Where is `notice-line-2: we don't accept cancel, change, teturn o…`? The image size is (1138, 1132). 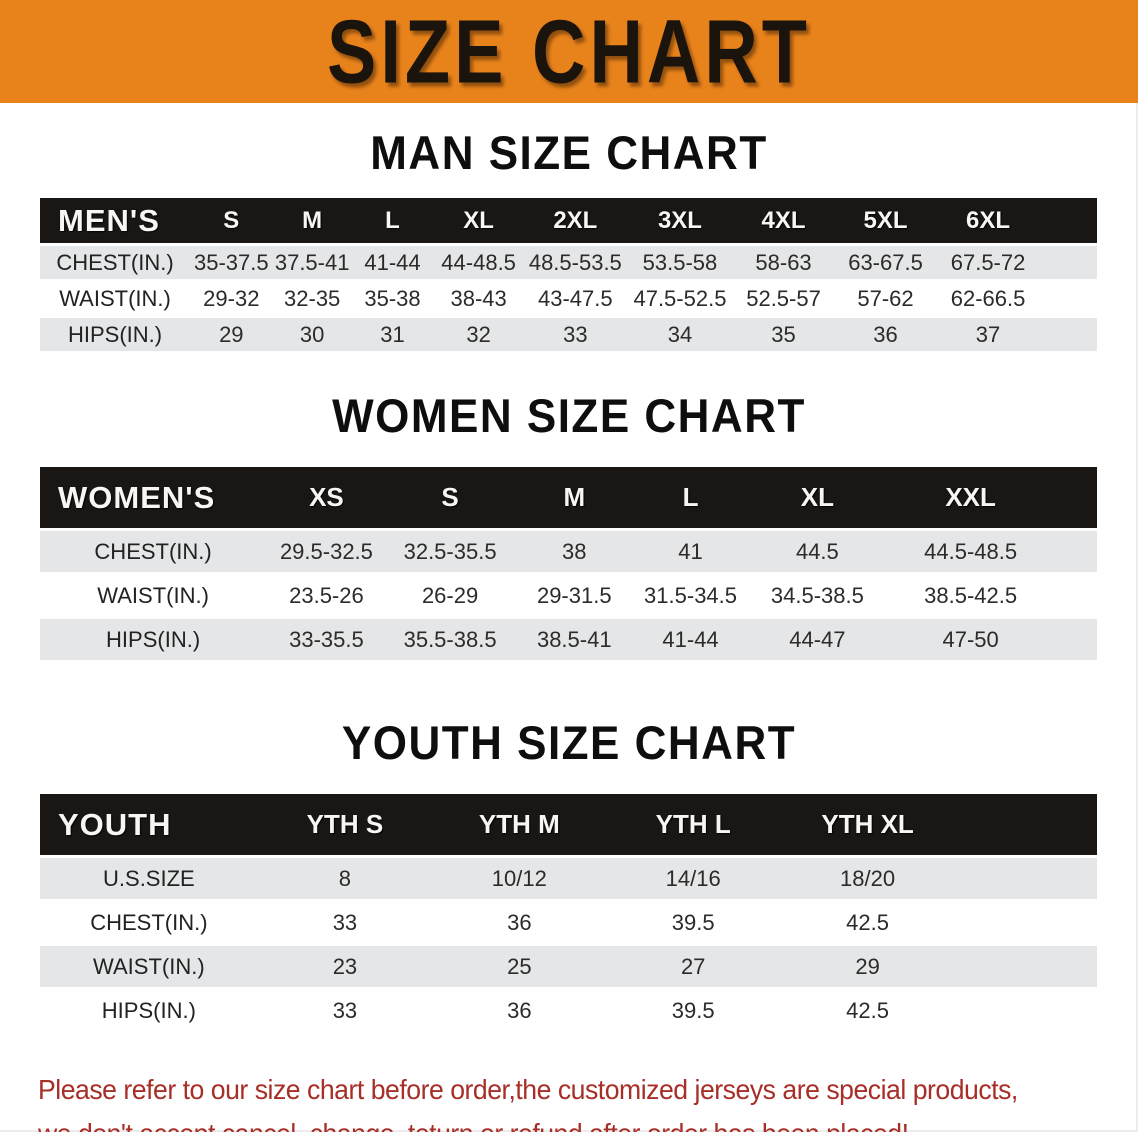 notice-line-2: we don't accept cancel, change, teturn o… is located at coordinates (560, 1122).